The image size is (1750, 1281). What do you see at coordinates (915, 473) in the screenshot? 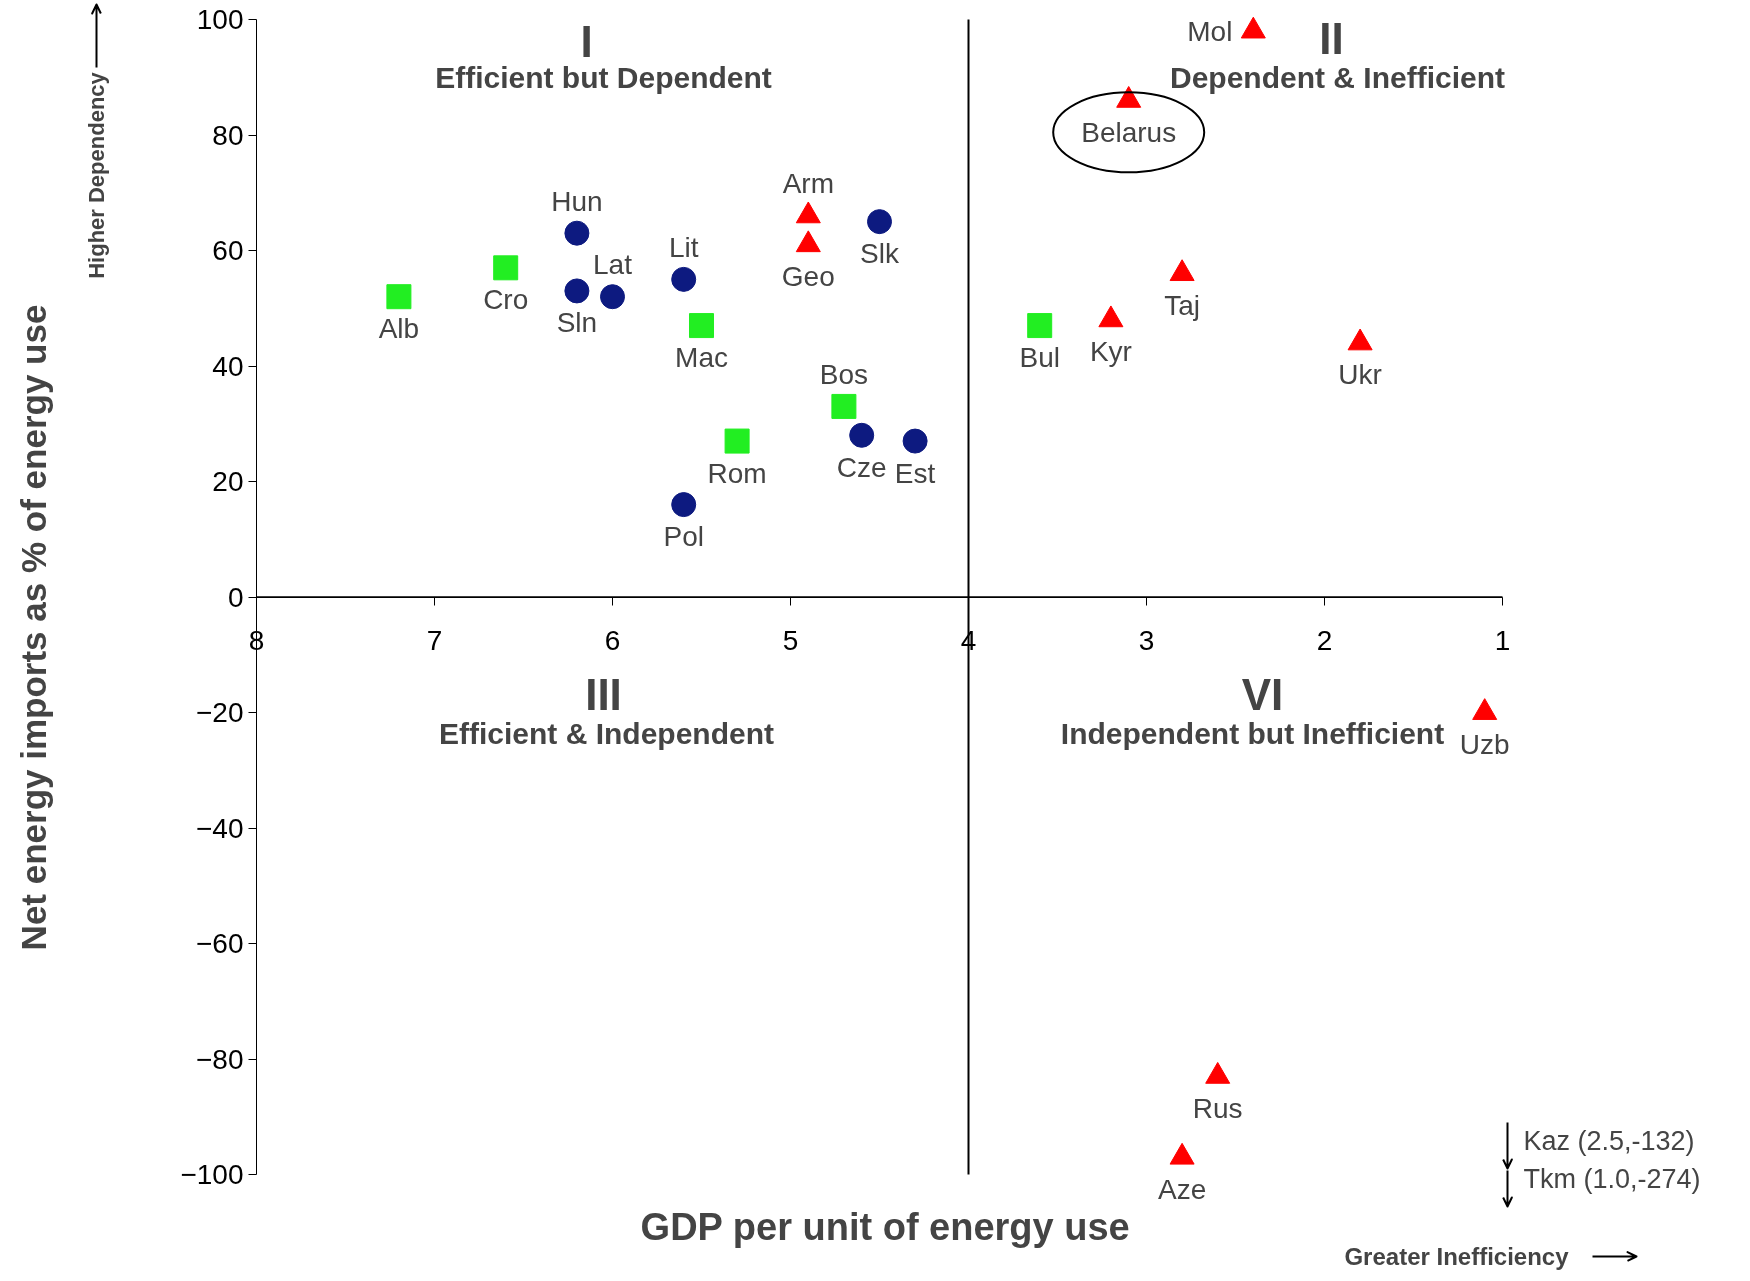
I see `data-label: Est` at bounding box center [915, 473].